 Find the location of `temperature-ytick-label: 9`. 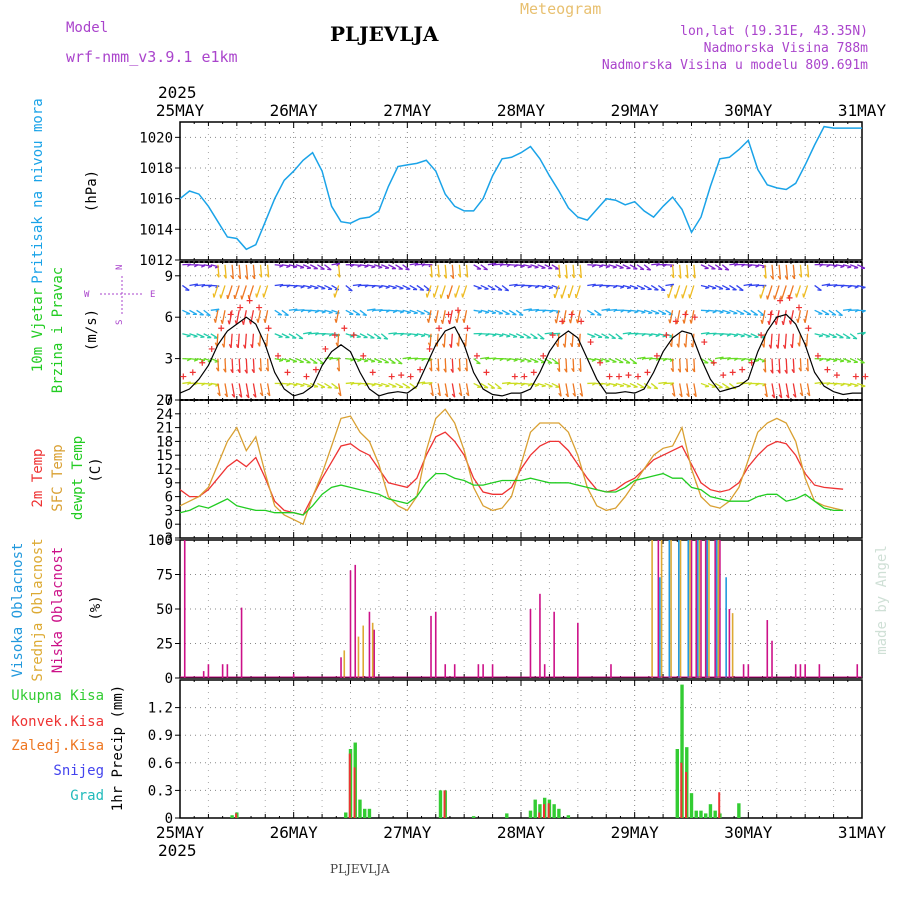

temperature-ytick-label: 9 is located at coordinates (169, 484).